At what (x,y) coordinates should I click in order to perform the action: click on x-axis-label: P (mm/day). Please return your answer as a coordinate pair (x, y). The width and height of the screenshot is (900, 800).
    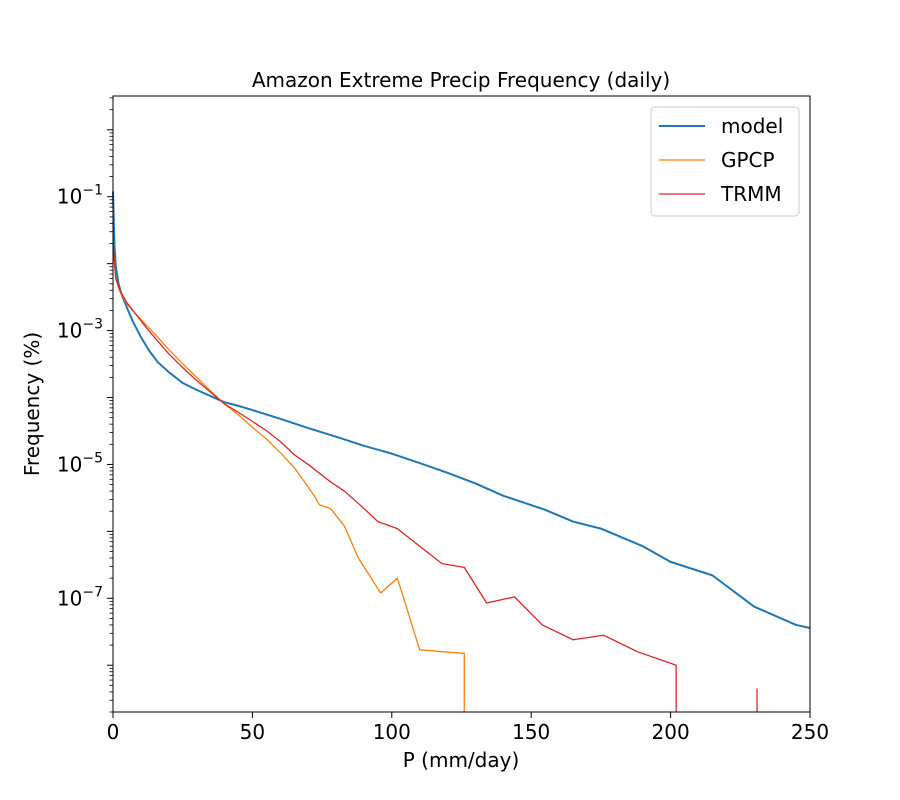
    Looking at the image, I should click on (461, 760).